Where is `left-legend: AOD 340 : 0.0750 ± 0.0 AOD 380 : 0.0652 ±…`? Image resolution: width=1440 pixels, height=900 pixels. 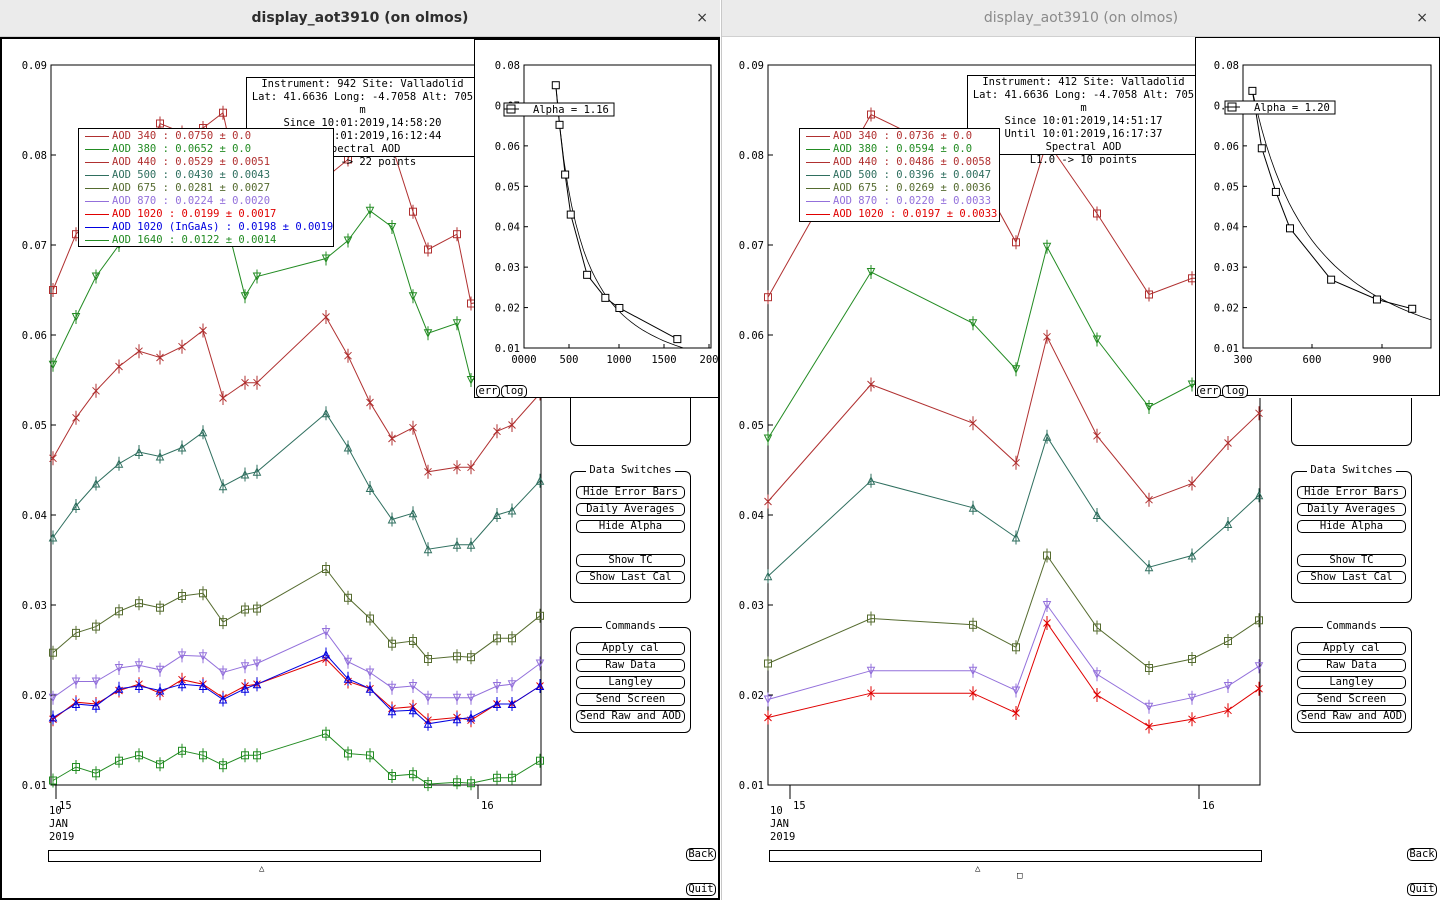
left-legend: AOD 340 : 0.0750 ± 0.0 AOD 380 : 0.0652 ±… is located at coordinates (206, 187).